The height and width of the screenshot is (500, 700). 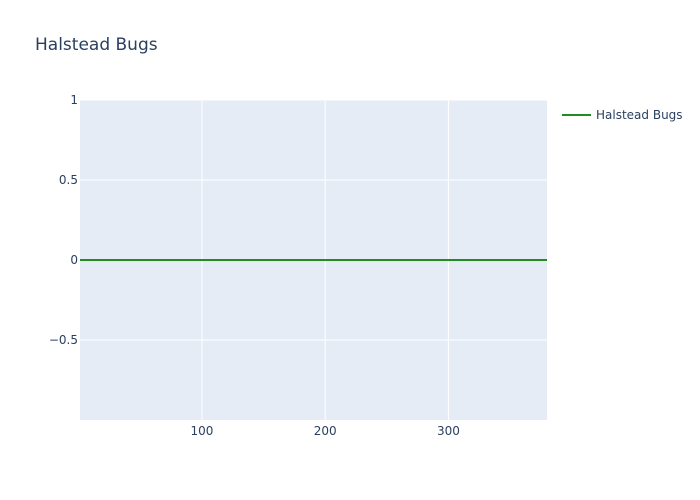 What do you see at coordinates (63, 340) in the screenshot?
I see `y-tick-label: −0.5` at bounding box center [63, 340].